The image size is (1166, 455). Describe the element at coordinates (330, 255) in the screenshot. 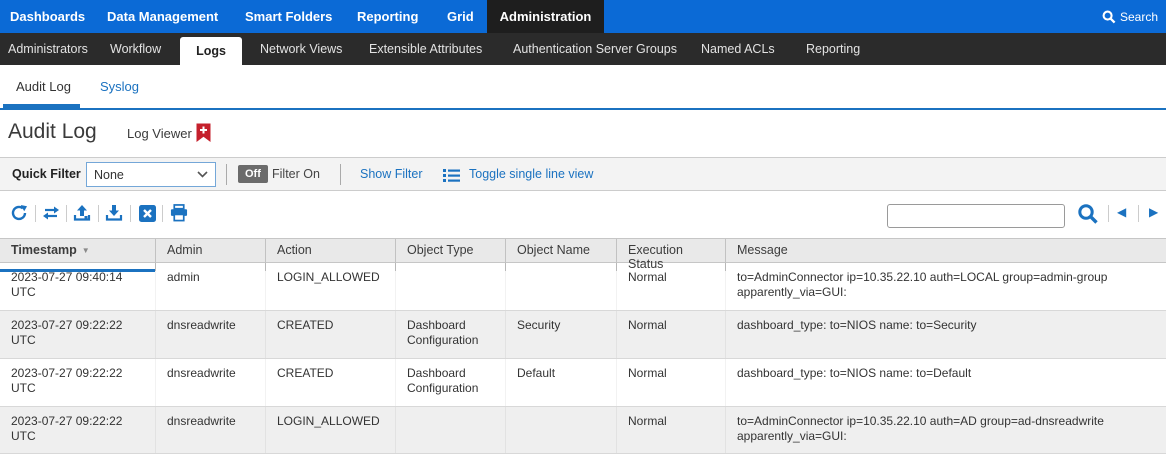

I see `column-header-action: Action` at that location.